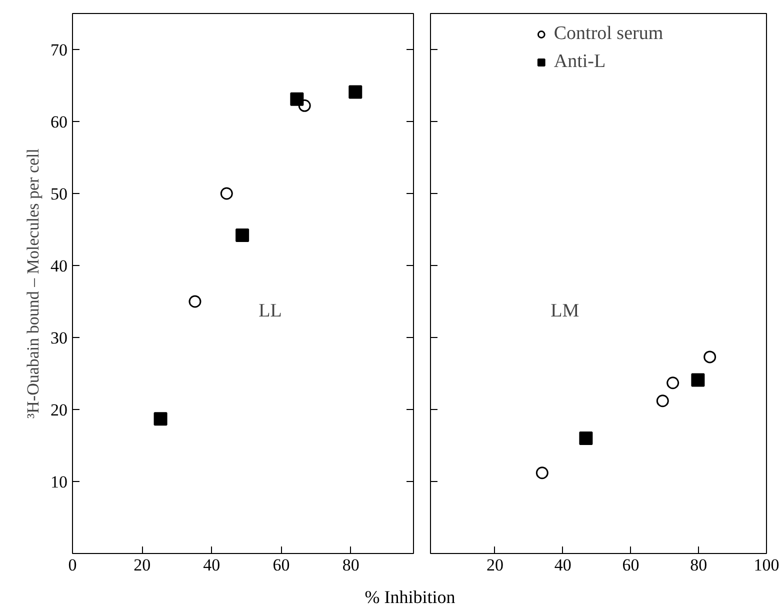 The width and height of the screenshot is (784, 609). I want to click on annotation: LM, so click(565, 311).